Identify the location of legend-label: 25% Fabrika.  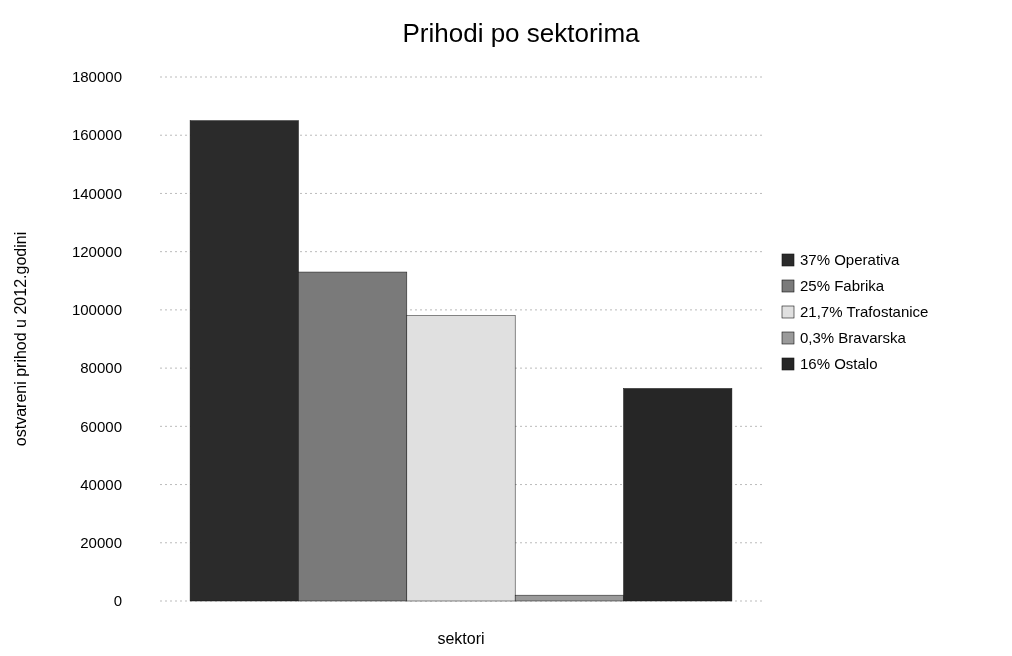
(842, 286).